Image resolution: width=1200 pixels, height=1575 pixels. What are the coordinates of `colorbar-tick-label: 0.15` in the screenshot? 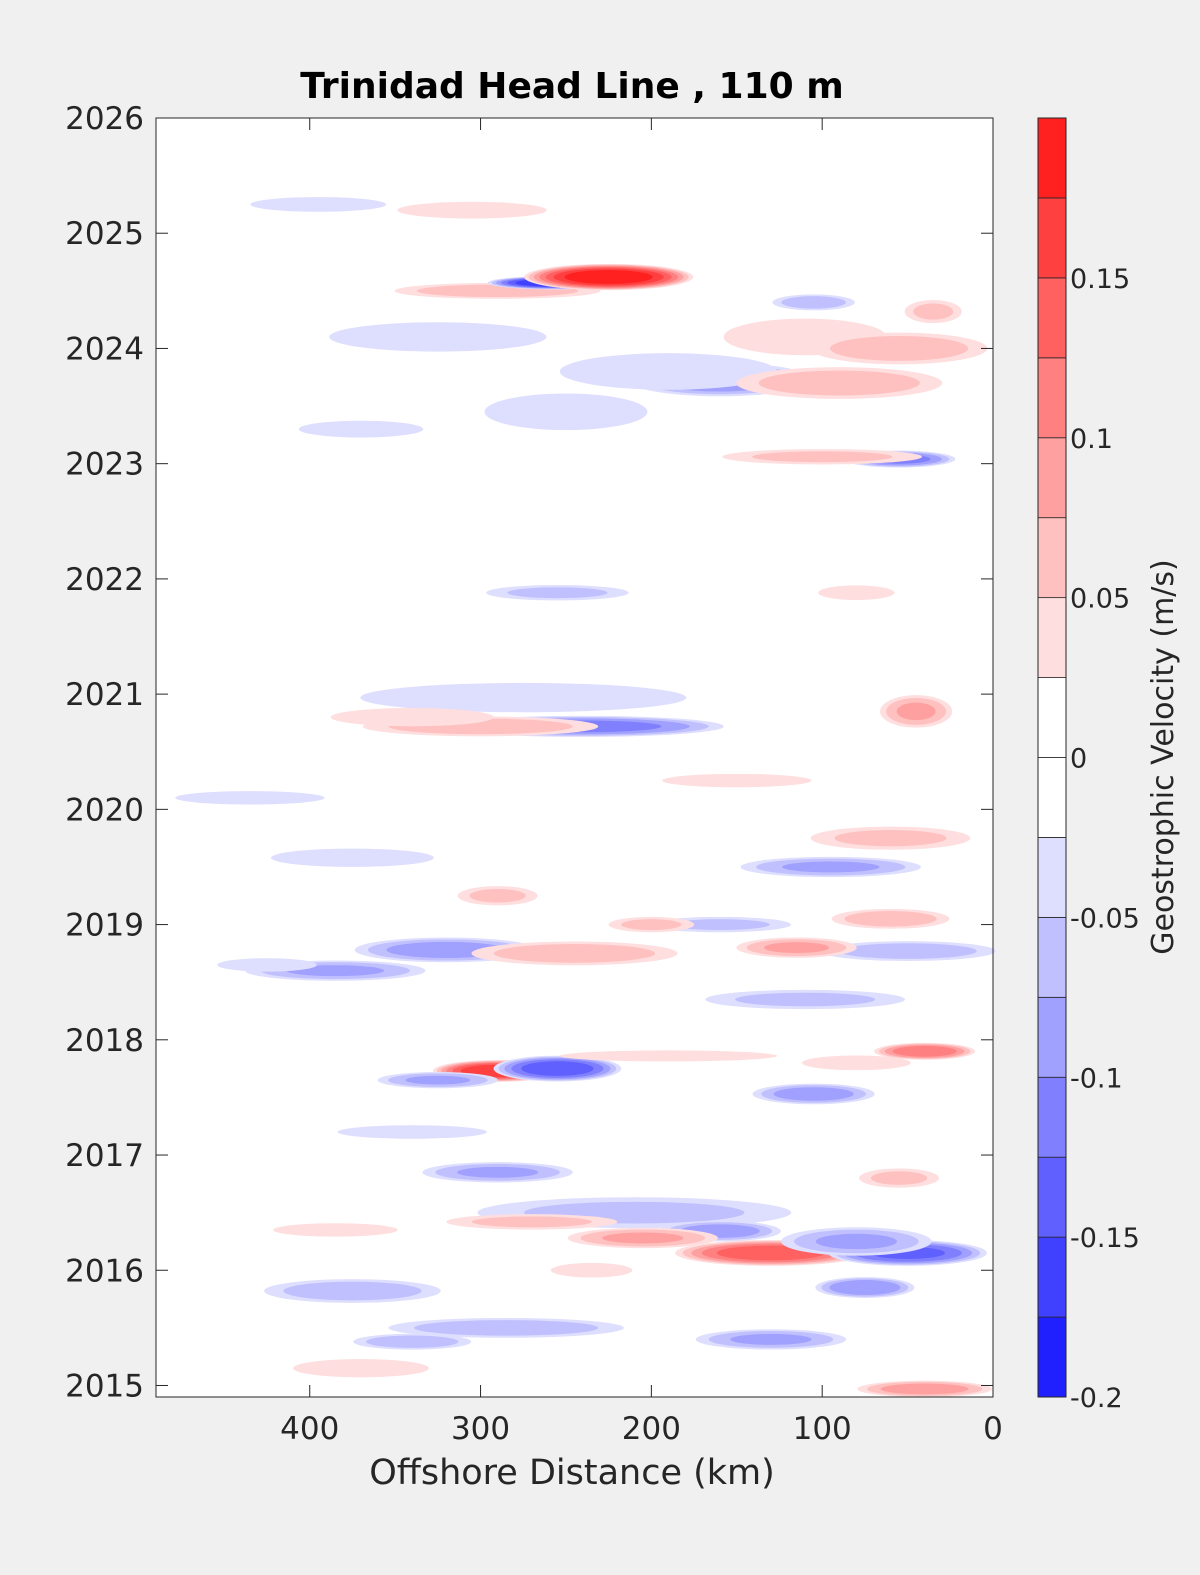 It's located at (1100, 279).